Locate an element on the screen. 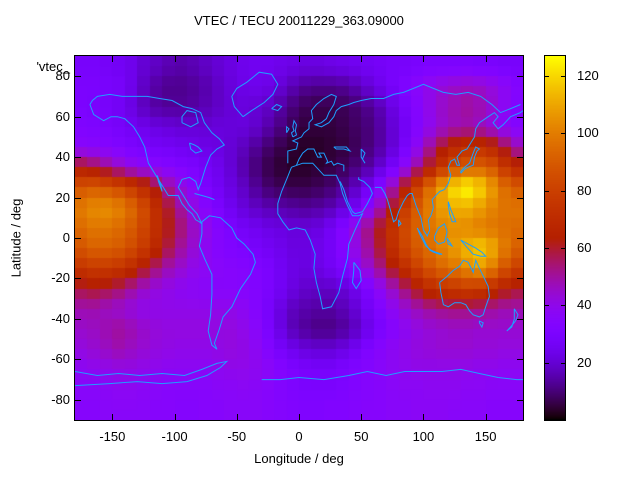 The height and width of the screenshot is (480, 640). y-tick-label: -20 is located at coordinates (60, 278).